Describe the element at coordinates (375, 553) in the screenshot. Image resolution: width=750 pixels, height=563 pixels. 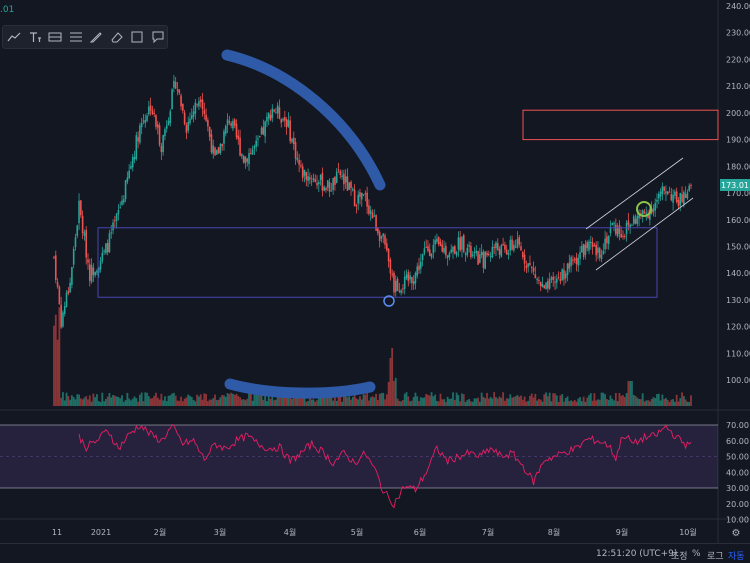
I see `status-bar: 12:51:20 (UTC+9) 조정 % 로그 자동` at that location.